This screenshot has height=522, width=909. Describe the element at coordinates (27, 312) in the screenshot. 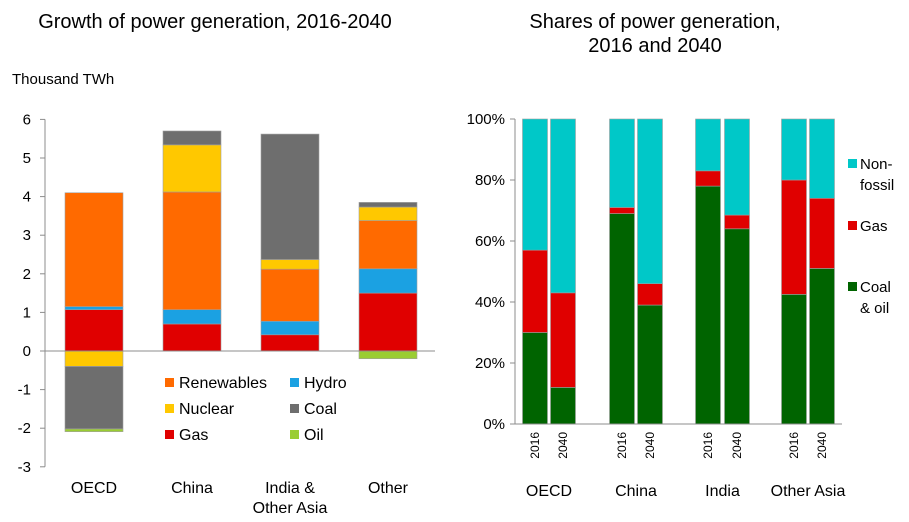

I see `left-y-tick-label: 1` at that location.